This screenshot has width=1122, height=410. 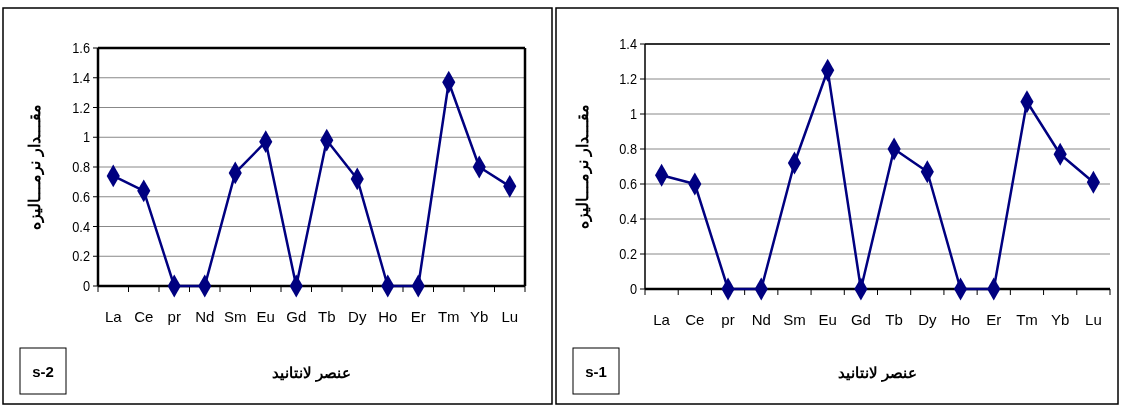 What do you see at coordinates (596, 371) in the screenshot?
I see `text: s-1` at bounding box center [596, 371].